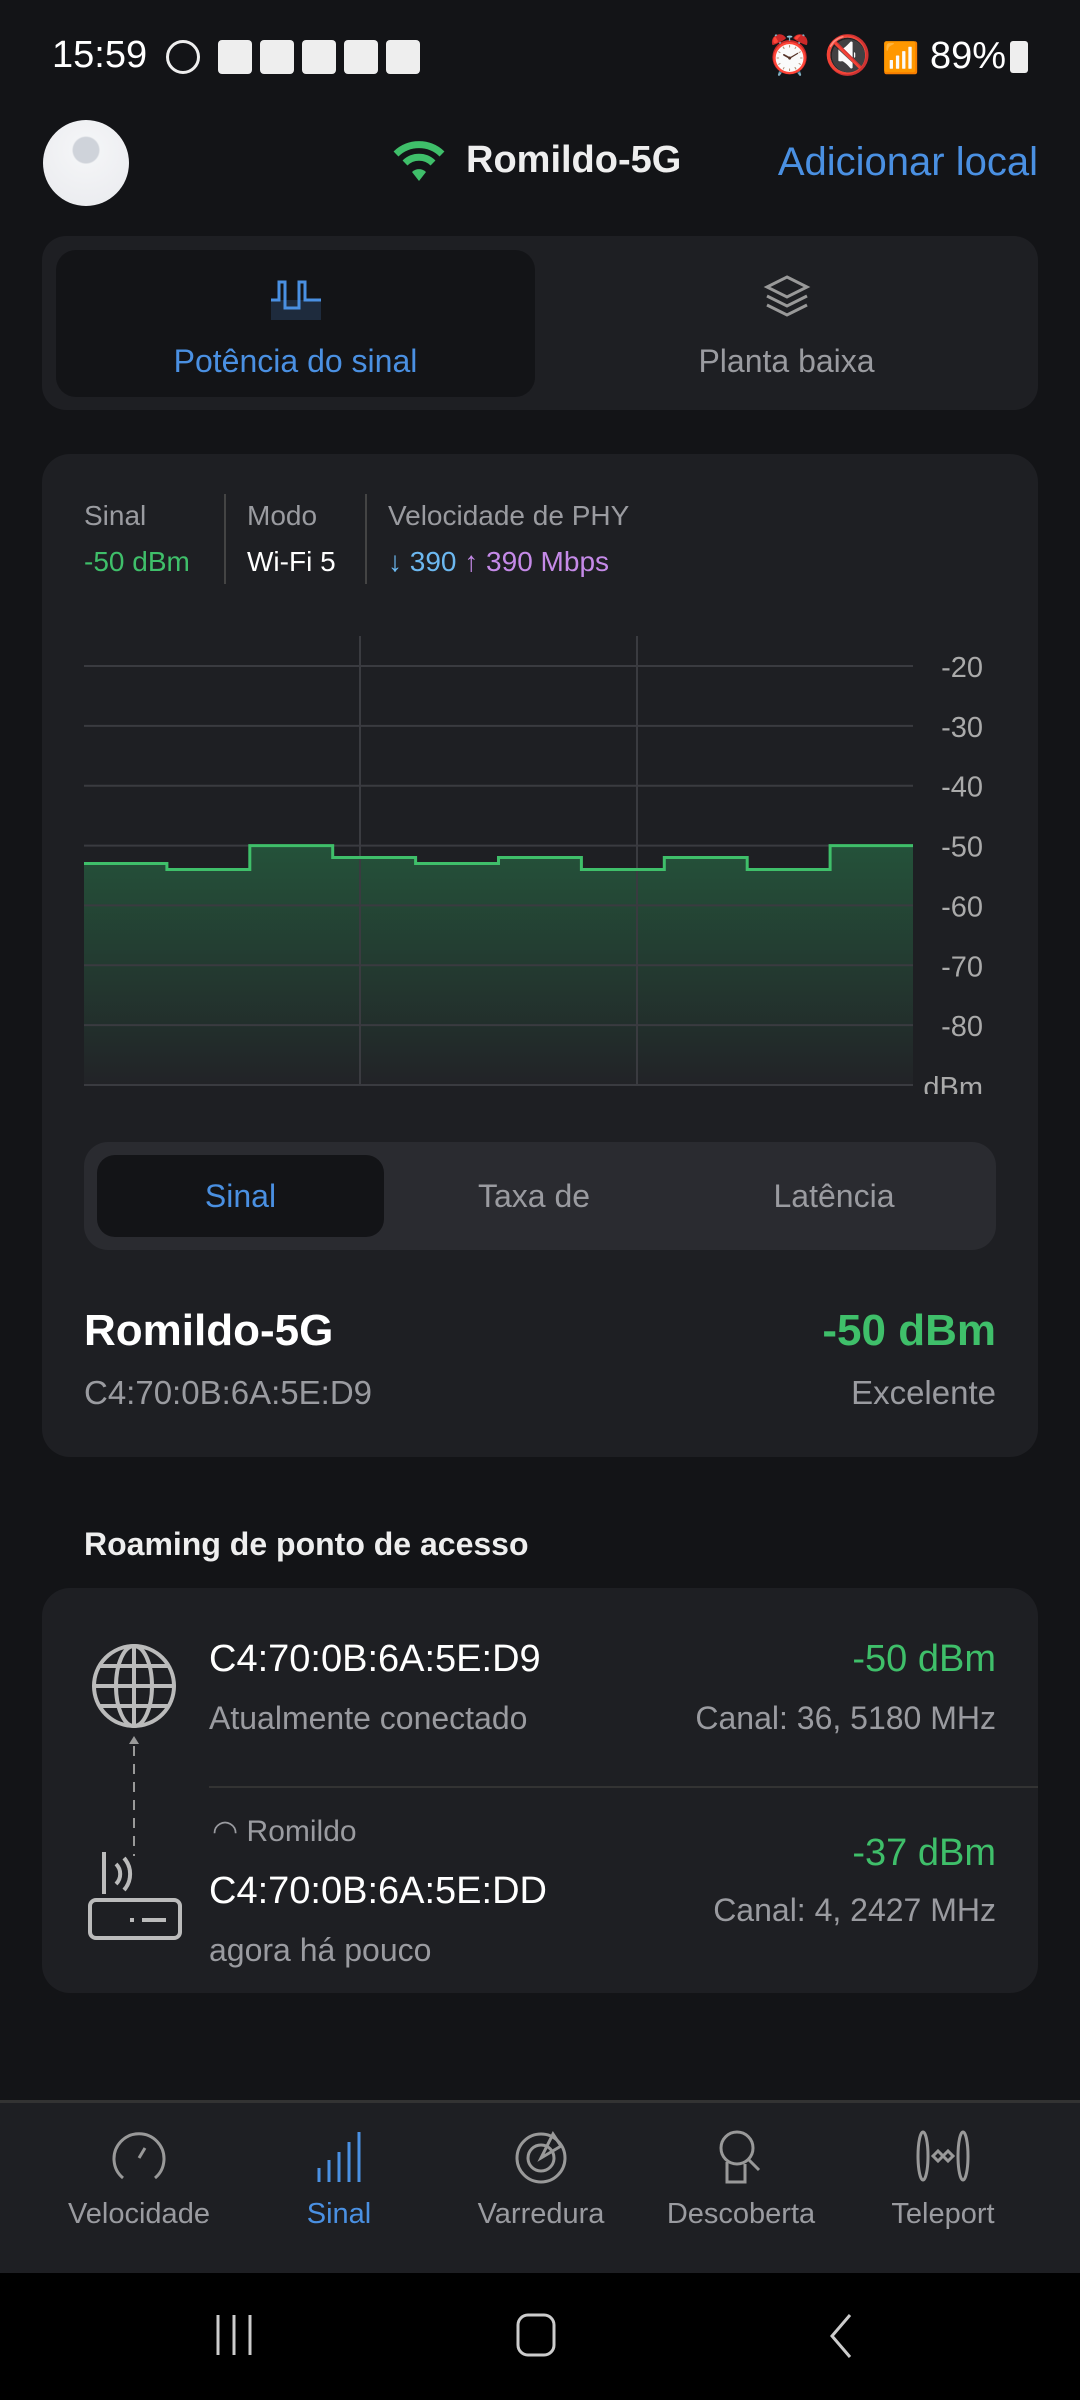  I want to click on signal-bars-icon, so click(339, 2157).